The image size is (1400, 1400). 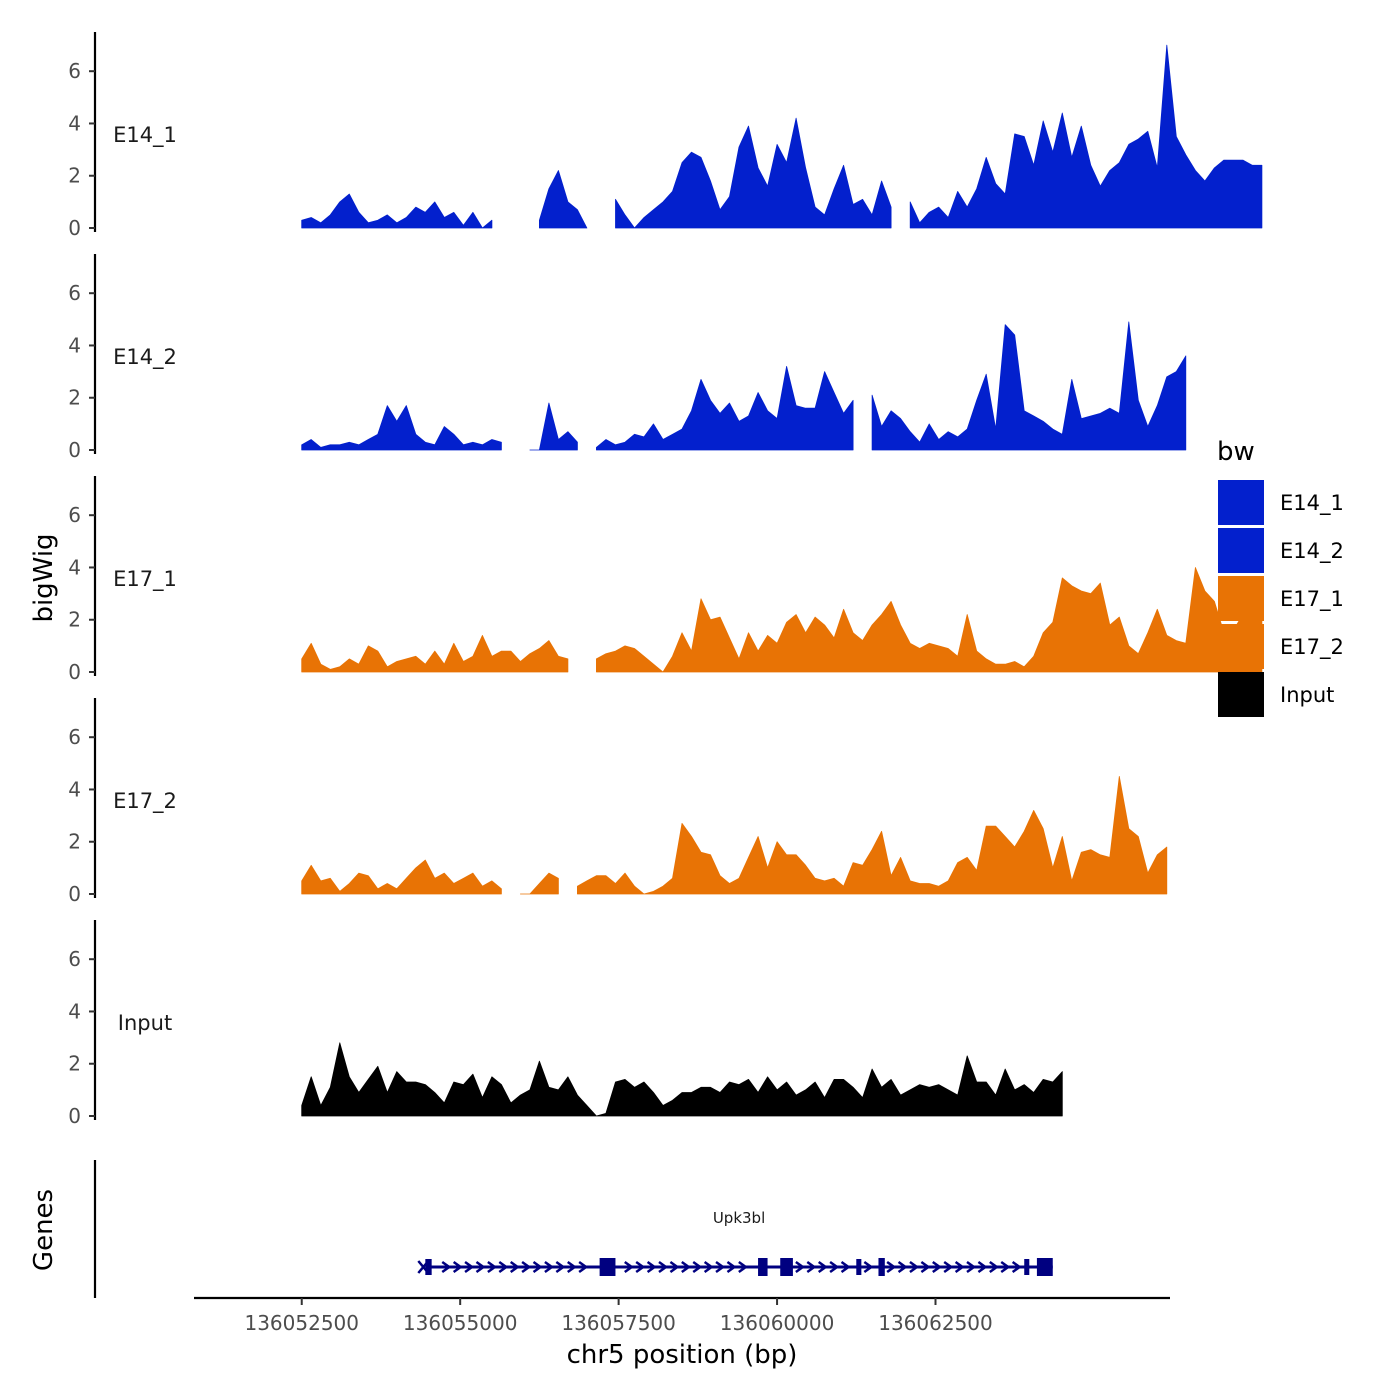 I want to click on x-tick-label: 136057500, so click(x=618, y=1323).